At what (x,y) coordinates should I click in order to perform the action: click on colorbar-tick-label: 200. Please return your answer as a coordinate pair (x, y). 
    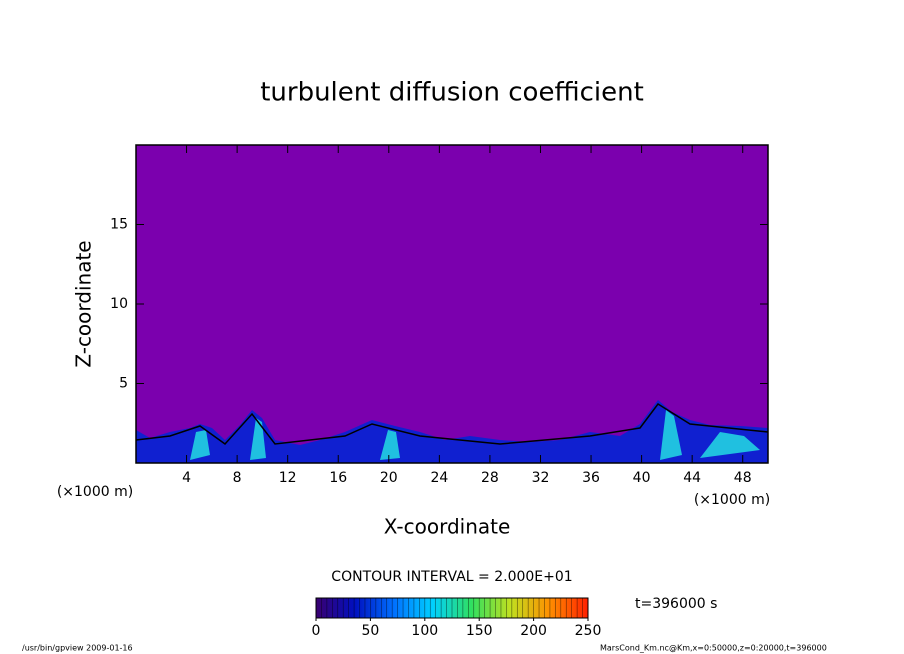
    Looking at the image, I should click on (533, 631).